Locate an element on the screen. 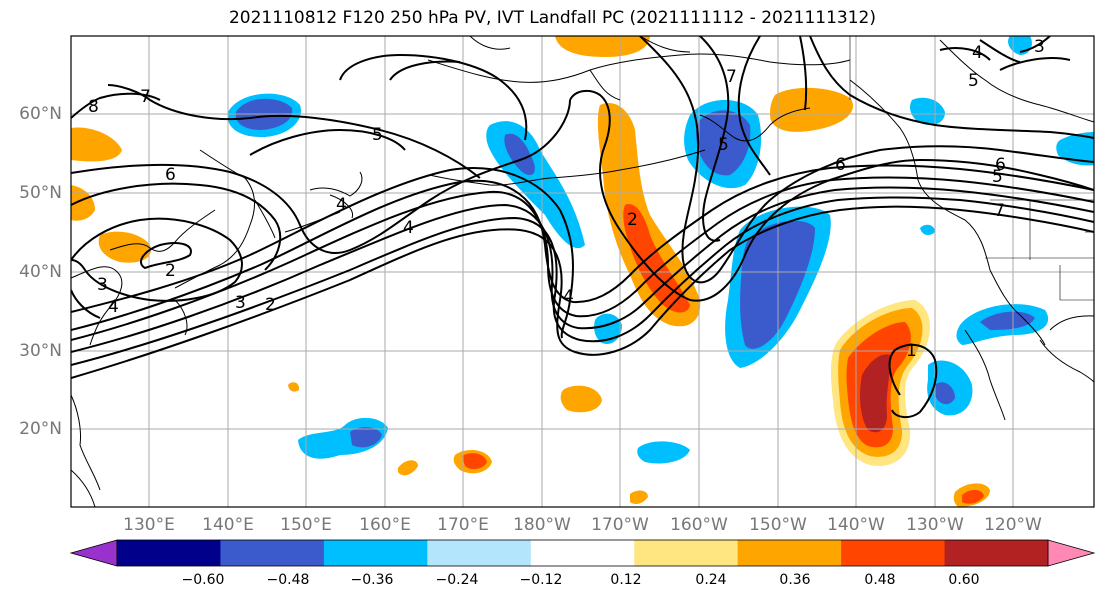 The width and height of the screenshot is (1105, 601). lat-label-40n: 40°N is located at coordinates (40, 272).